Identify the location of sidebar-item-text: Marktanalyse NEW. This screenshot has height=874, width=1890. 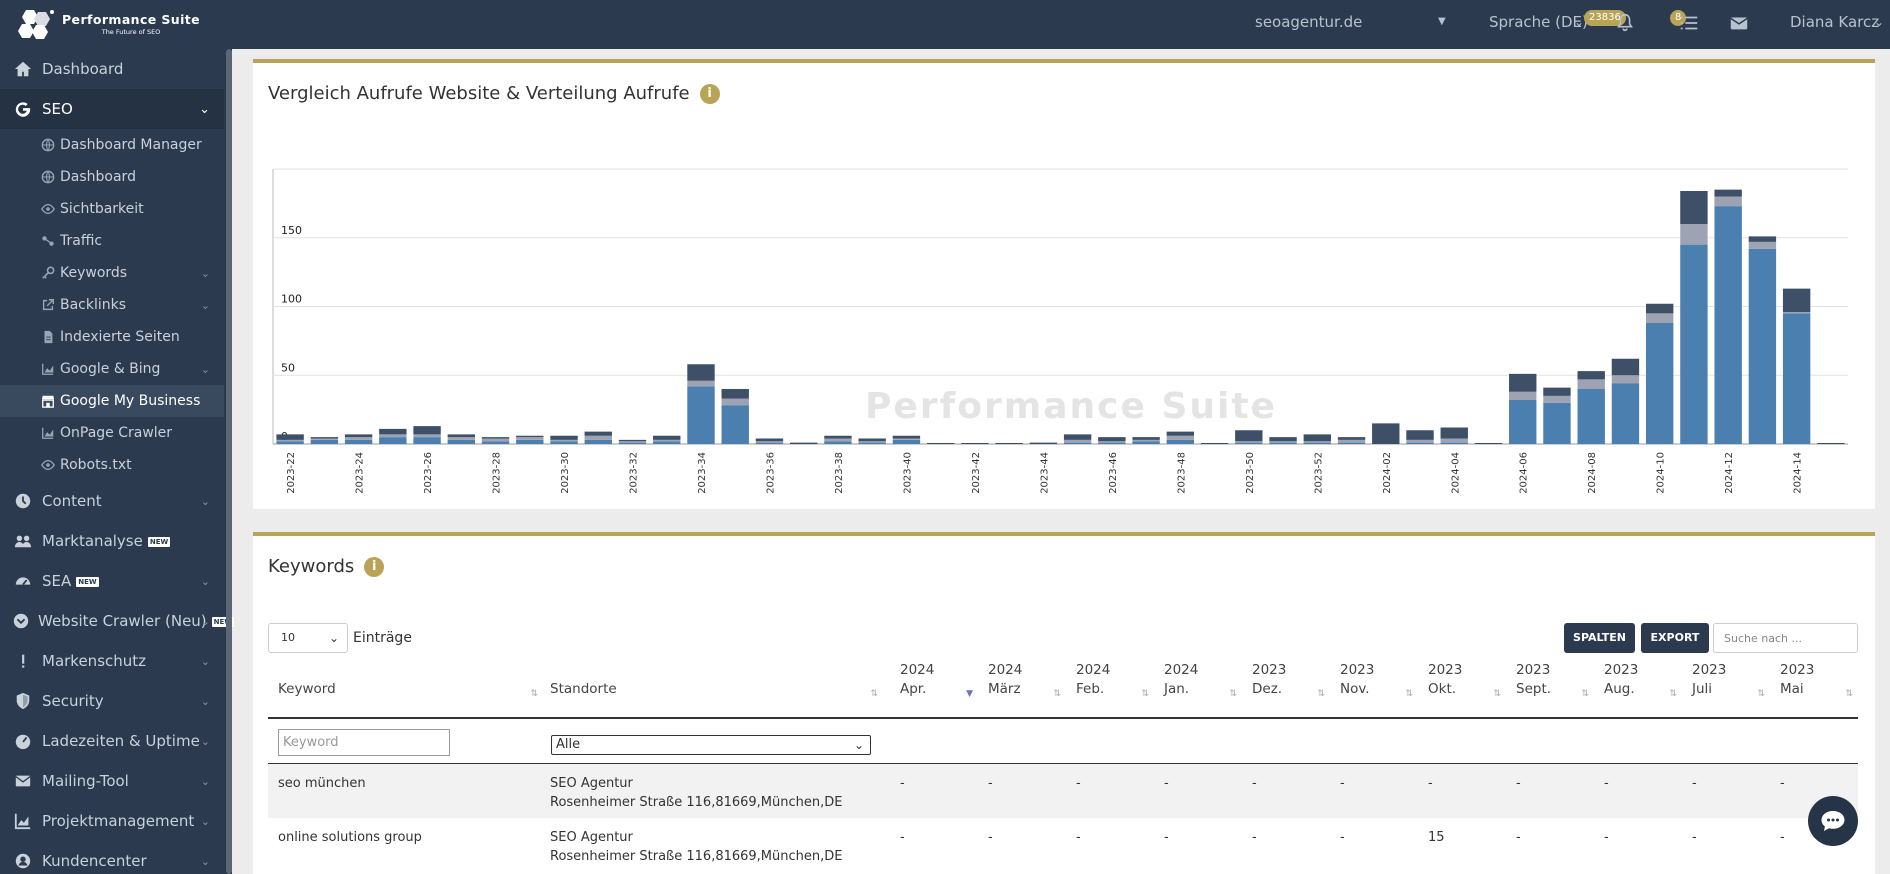
(133, 541).